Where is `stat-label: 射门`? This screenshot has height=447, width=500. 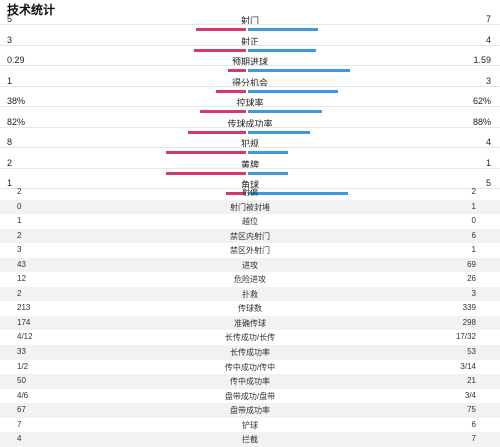
stat-label: 射门 is located at coordinates (249, 21).